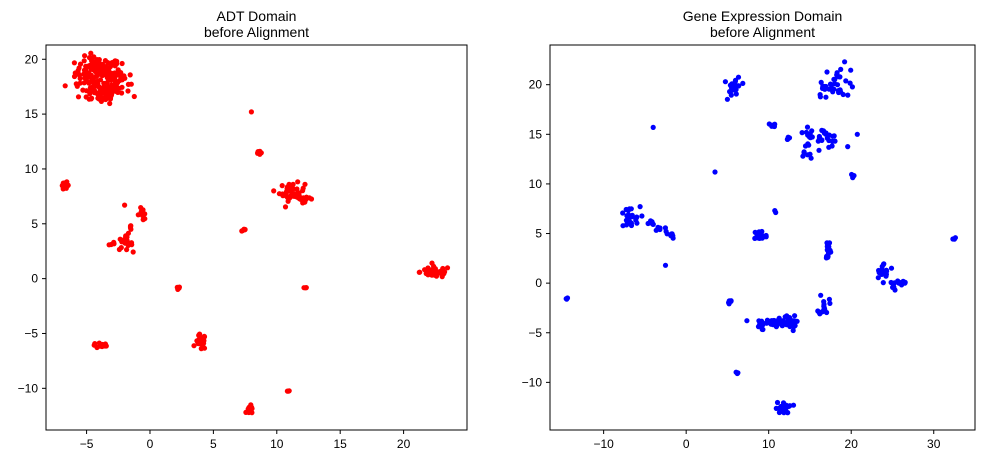 The width and height of the screenshot is (983, 464). Describe the element at coordinates (31, 333) in the screenshot. I see `y-tick-label: −5` at that location.